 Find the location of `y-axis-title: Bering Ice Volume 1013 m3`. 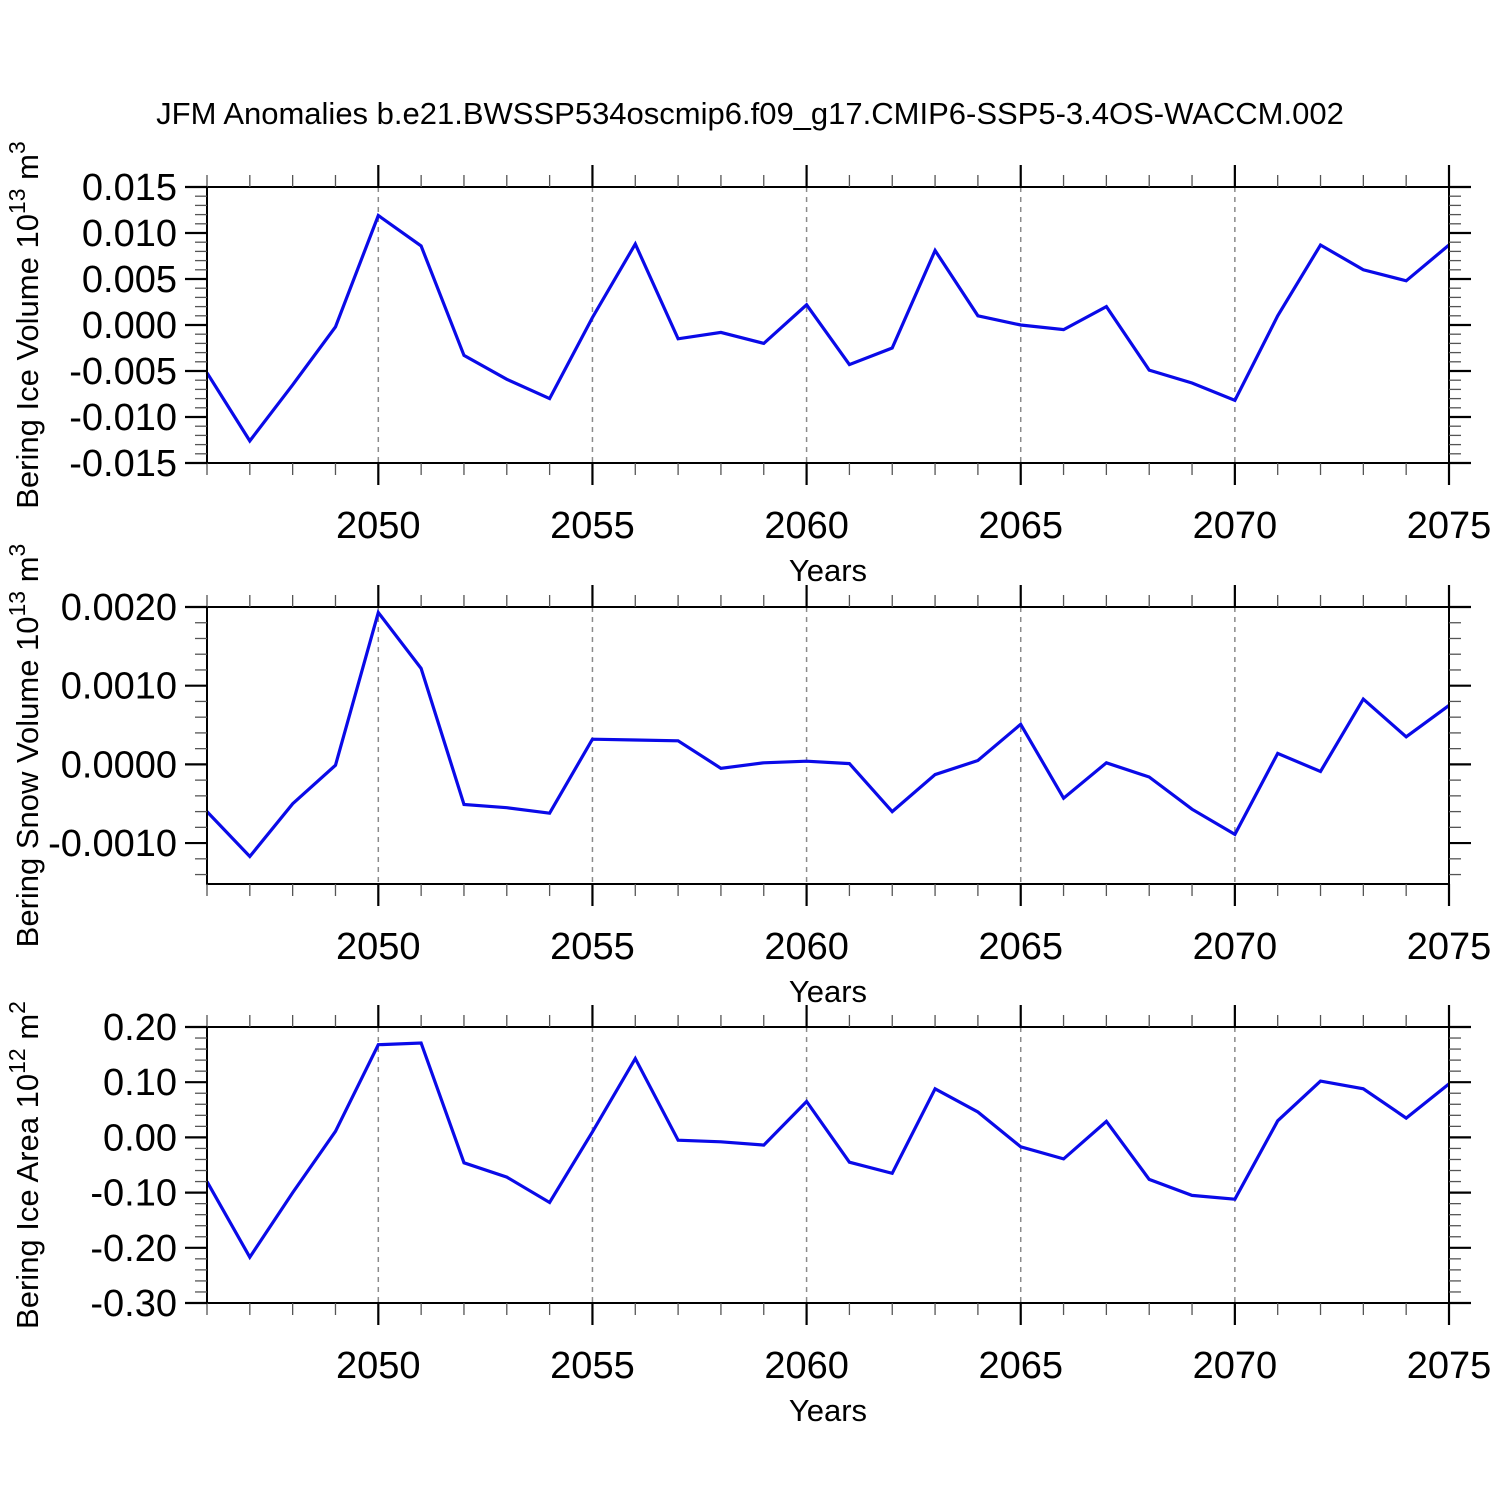

y-axis-title: Bering Ice Volume 1013 m3 is located at coordinates (24, 325).